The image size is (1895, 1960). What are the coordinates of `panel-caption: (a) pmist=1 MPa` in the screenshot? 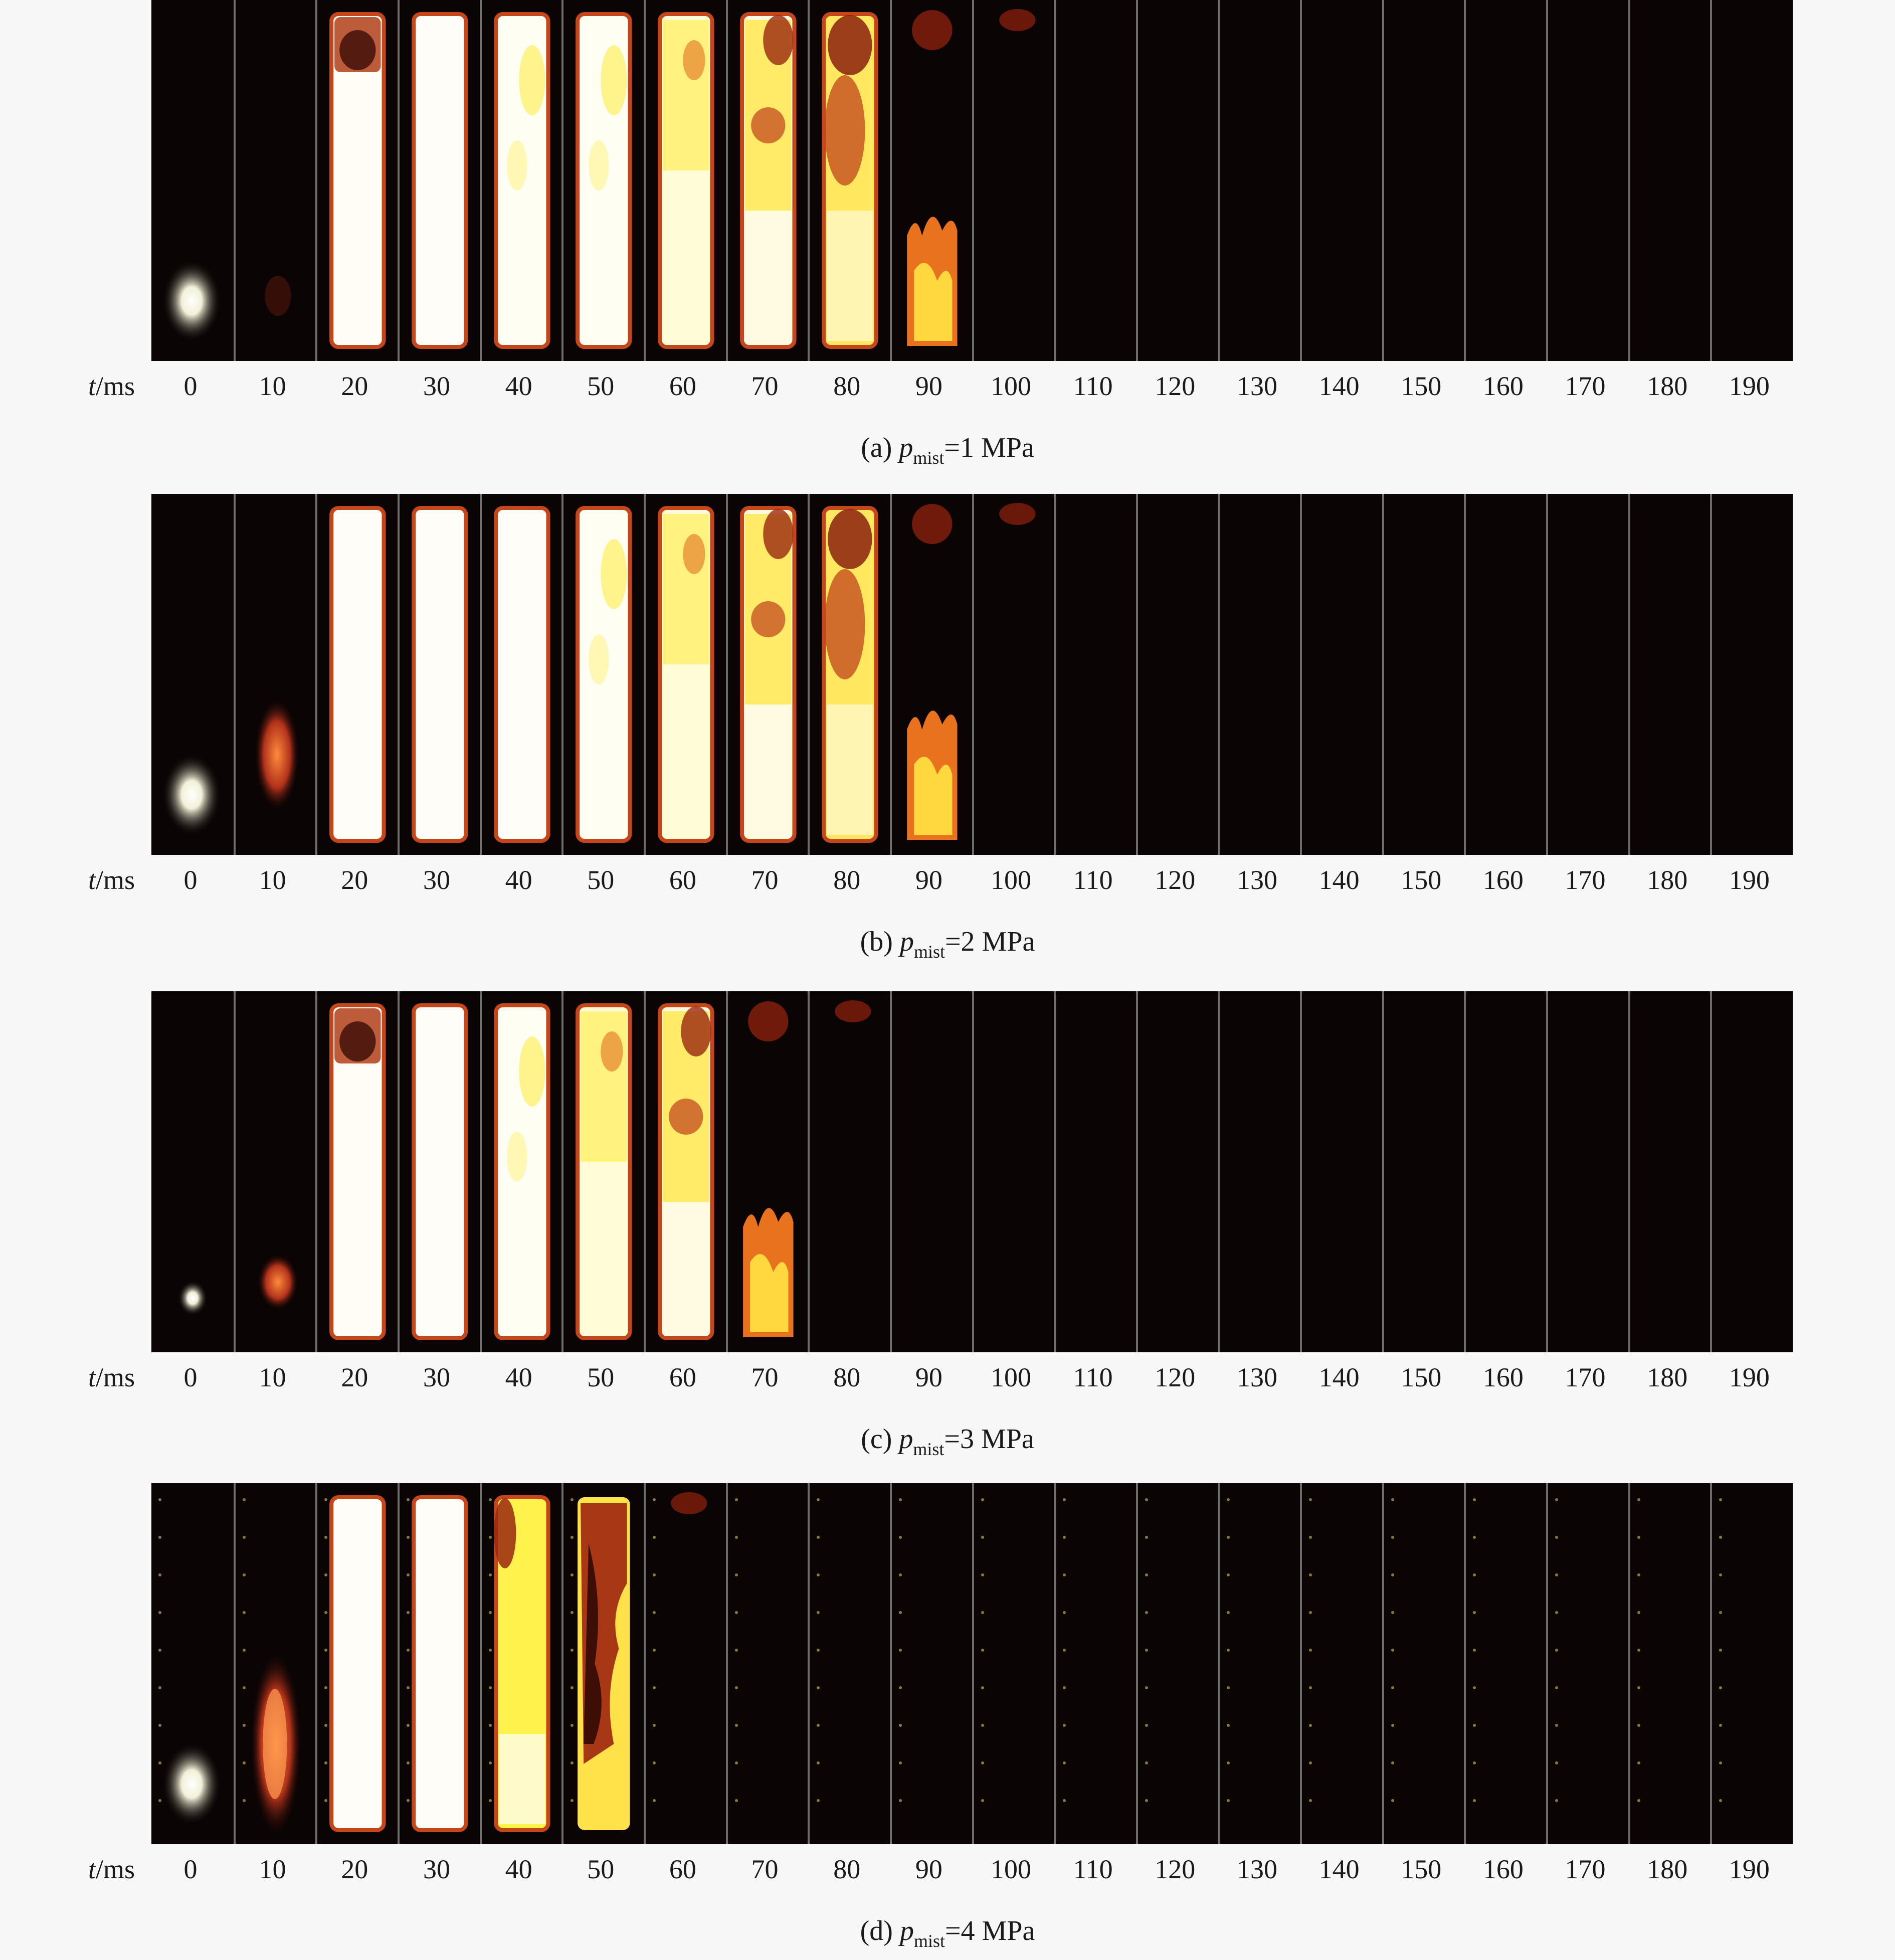 It's located at (947, 453).